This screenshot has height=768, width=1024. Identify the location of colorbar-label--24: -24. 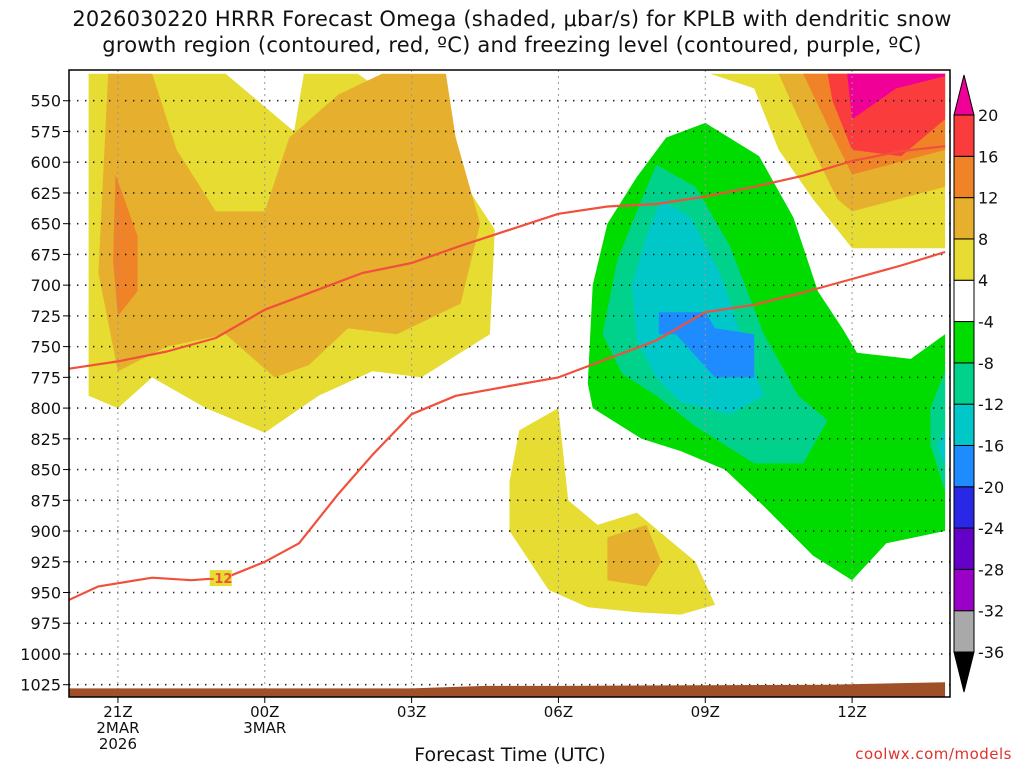
(991, 528).